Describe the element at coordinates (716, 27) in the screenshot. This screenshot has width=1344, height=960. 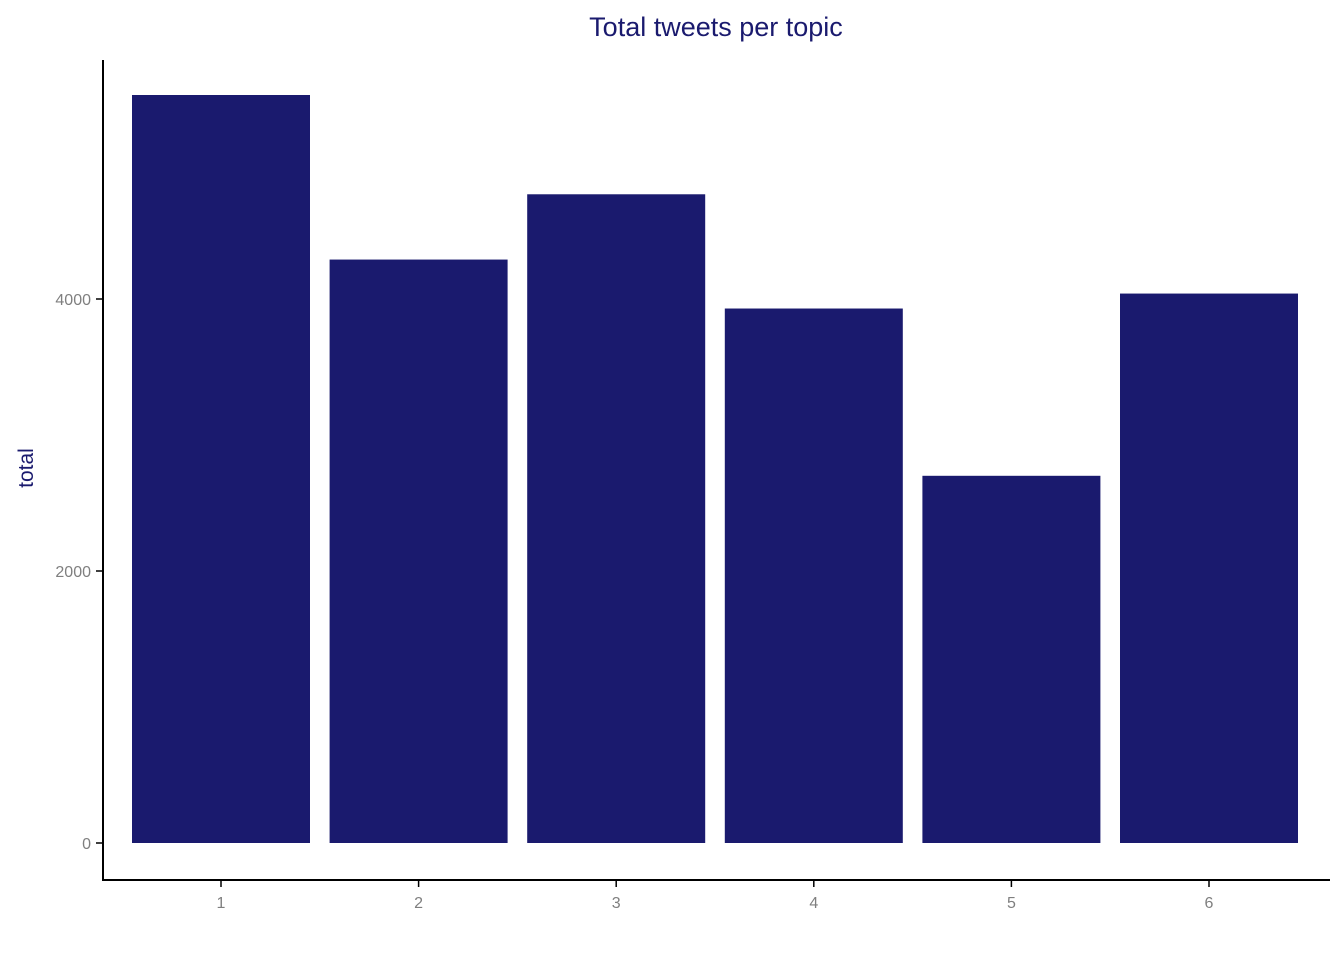
I see `chart-title: Total tweets per topic` at that location.